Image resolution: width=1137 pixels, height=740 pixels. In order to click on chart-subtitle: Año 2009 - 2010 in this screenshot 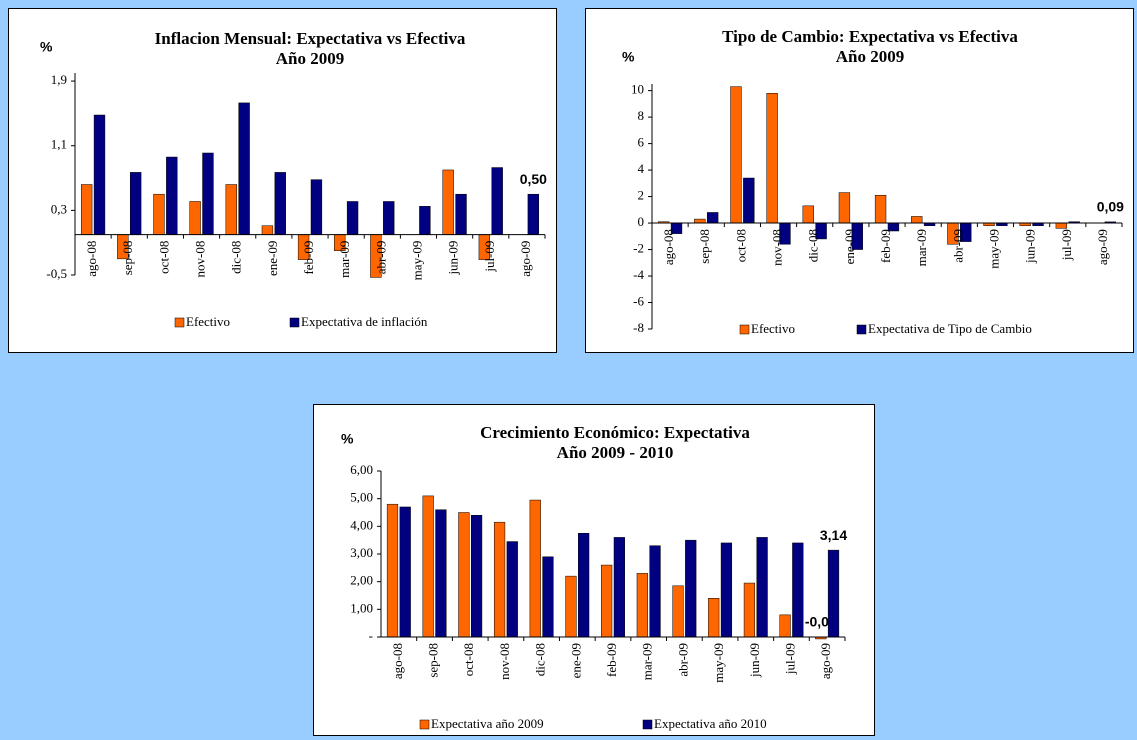, I will do `click(615, 452)`.